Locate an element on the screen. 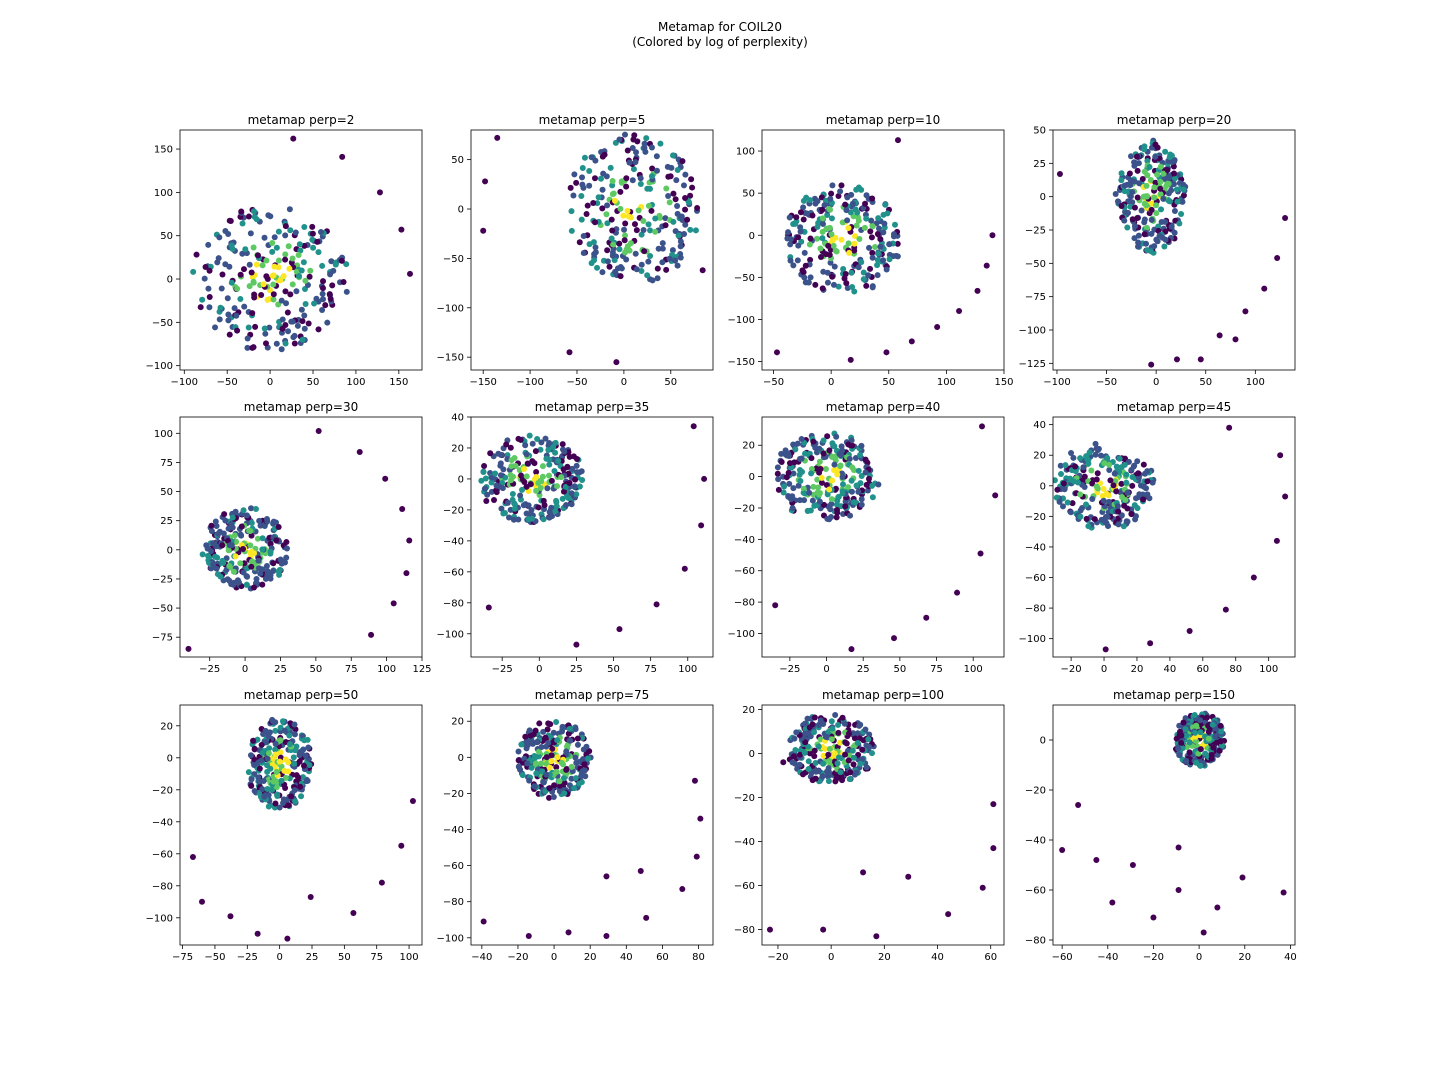 The image size is (1440, 1080). x-tick-label: 50 is located at coordinates (899, 669).